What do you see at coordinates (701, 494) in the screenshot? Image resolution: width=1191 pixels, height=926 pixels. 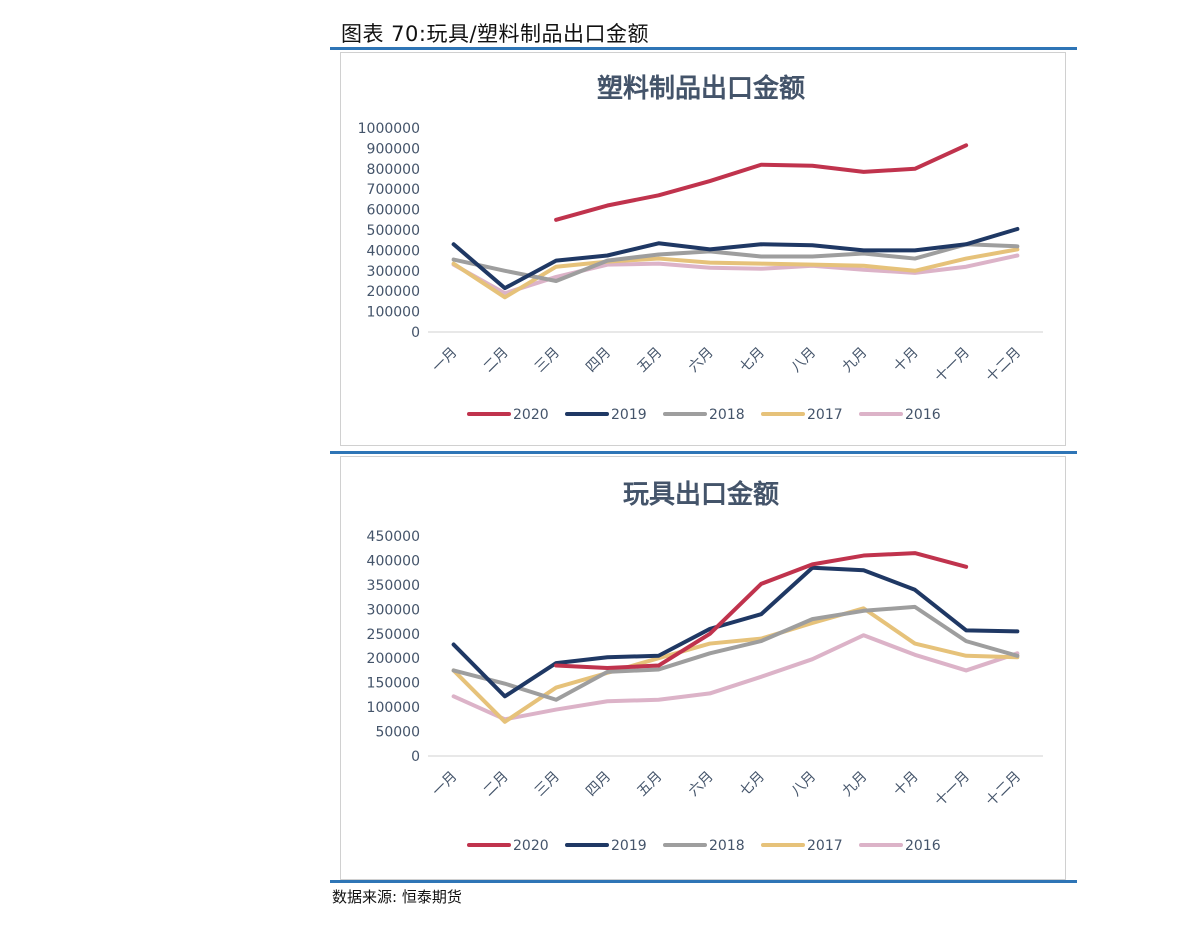 I see `chart-title: 玩具出口金额` at bounding box center [701, 494].